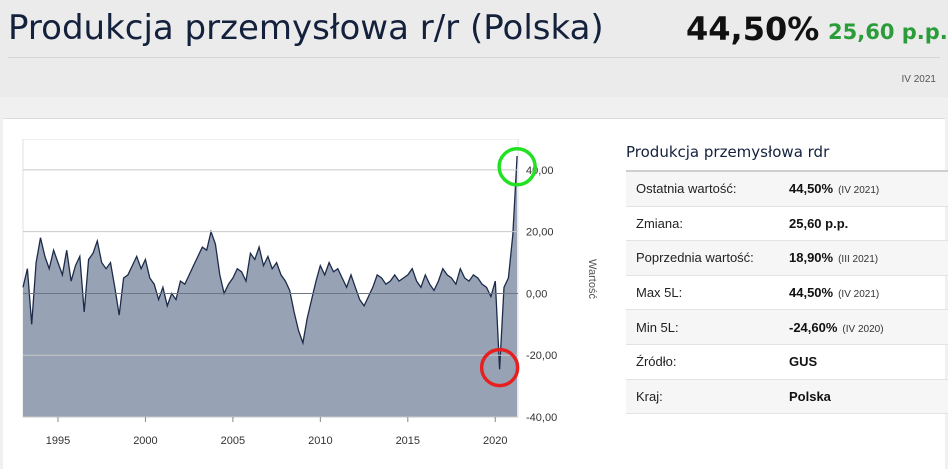  I want to click on stats-row-label: Źródło:, so click(656, 362).